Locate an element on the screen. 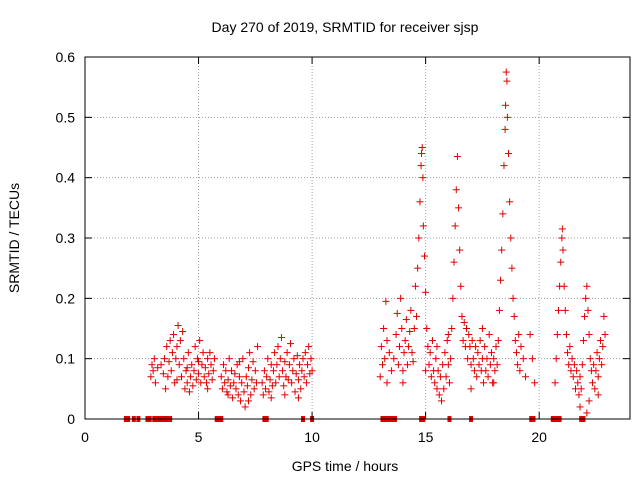  y-axis-label: SRMTID / TECUs is located at coordinates (14, 238).